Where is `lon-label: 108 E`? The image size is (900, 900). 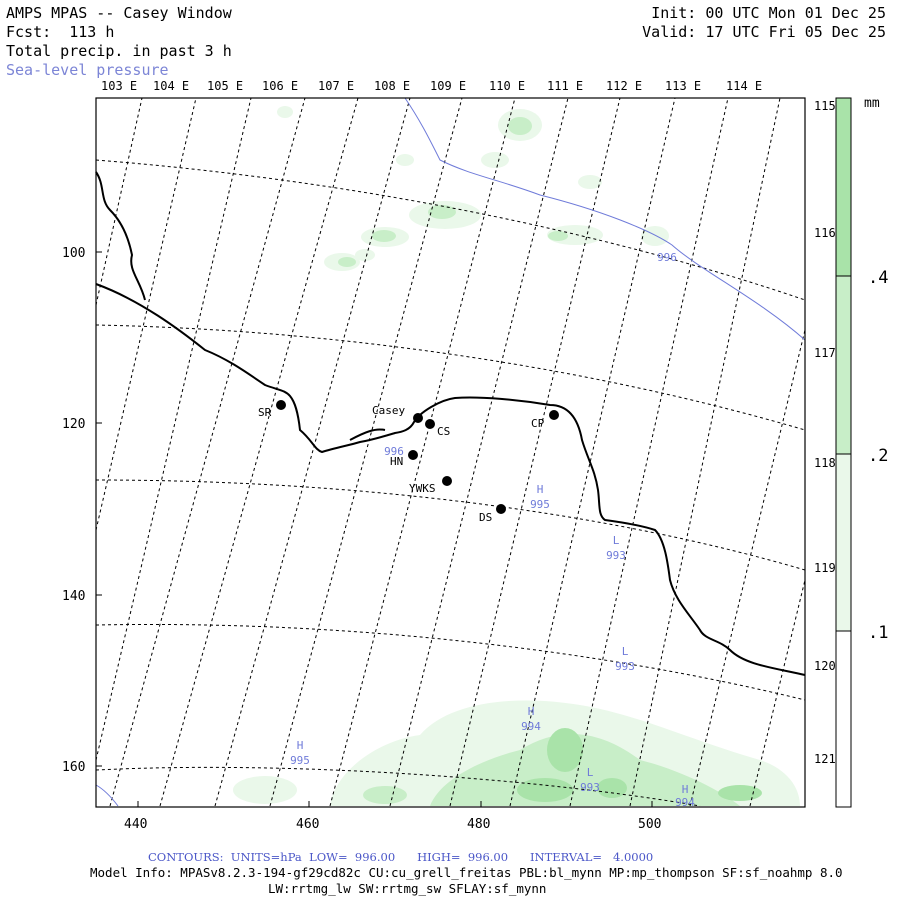 lon-label: 108 E is located at coordinates (392, 86).